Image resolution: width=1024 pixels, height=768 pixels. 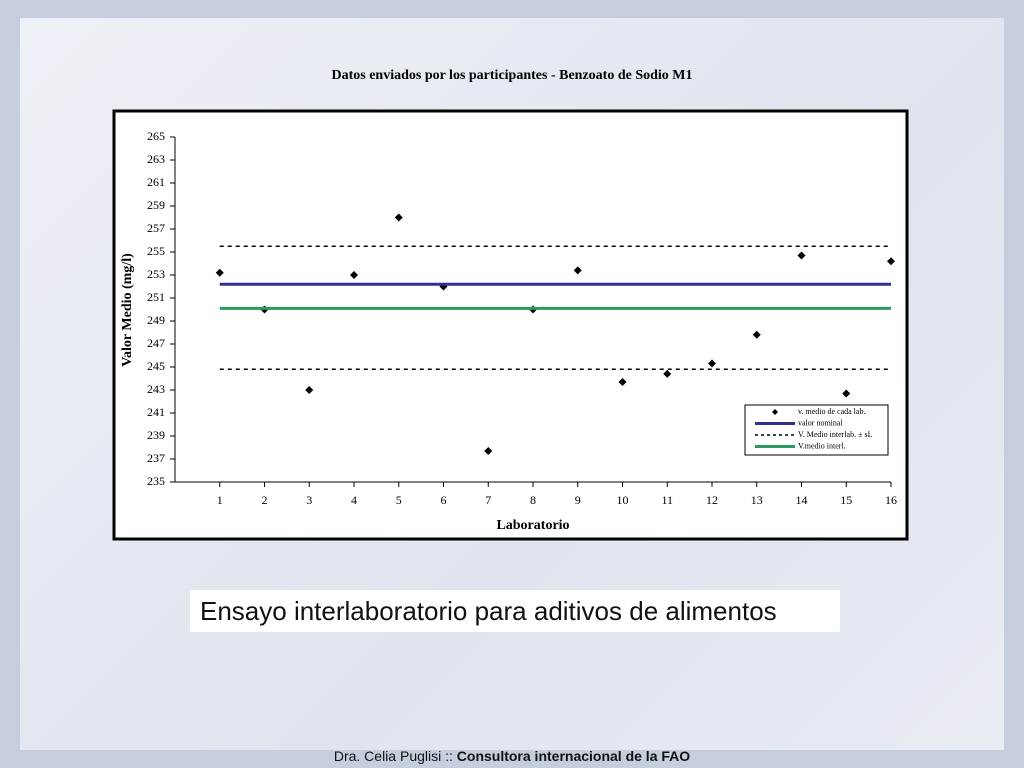 I want to click on y-tick-label: 247, so click(x=156, y=343).